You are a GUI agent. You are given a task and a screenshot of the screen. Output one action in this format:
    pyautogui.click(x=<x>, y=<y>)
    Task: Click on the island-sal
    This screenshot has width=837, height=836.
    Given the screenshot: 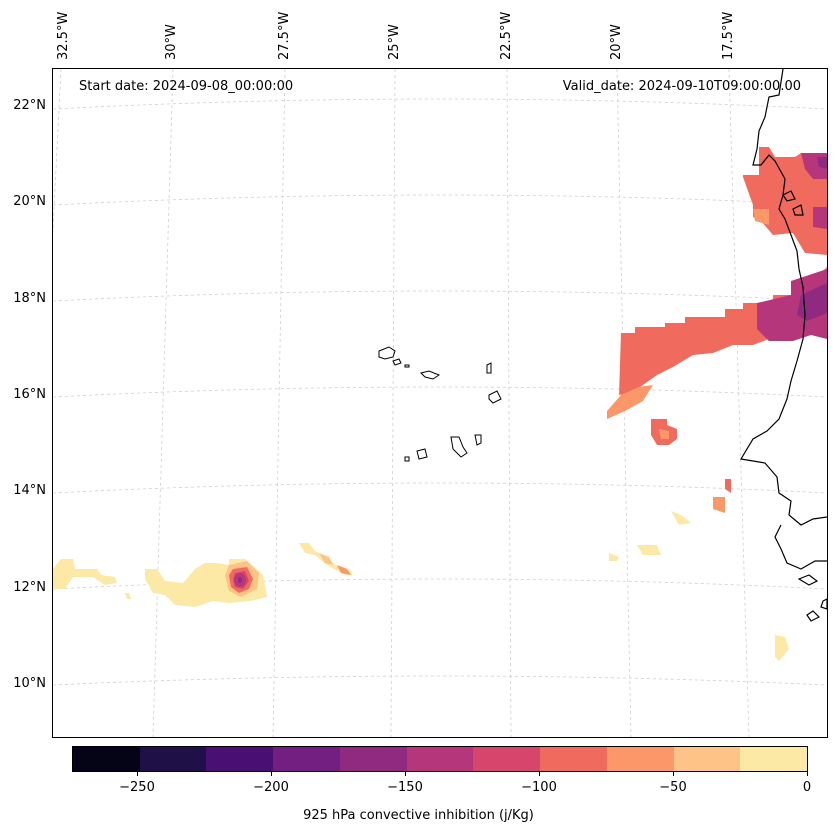 What is the action you would take?
    pyautogui.click(x=489, y=368)
    